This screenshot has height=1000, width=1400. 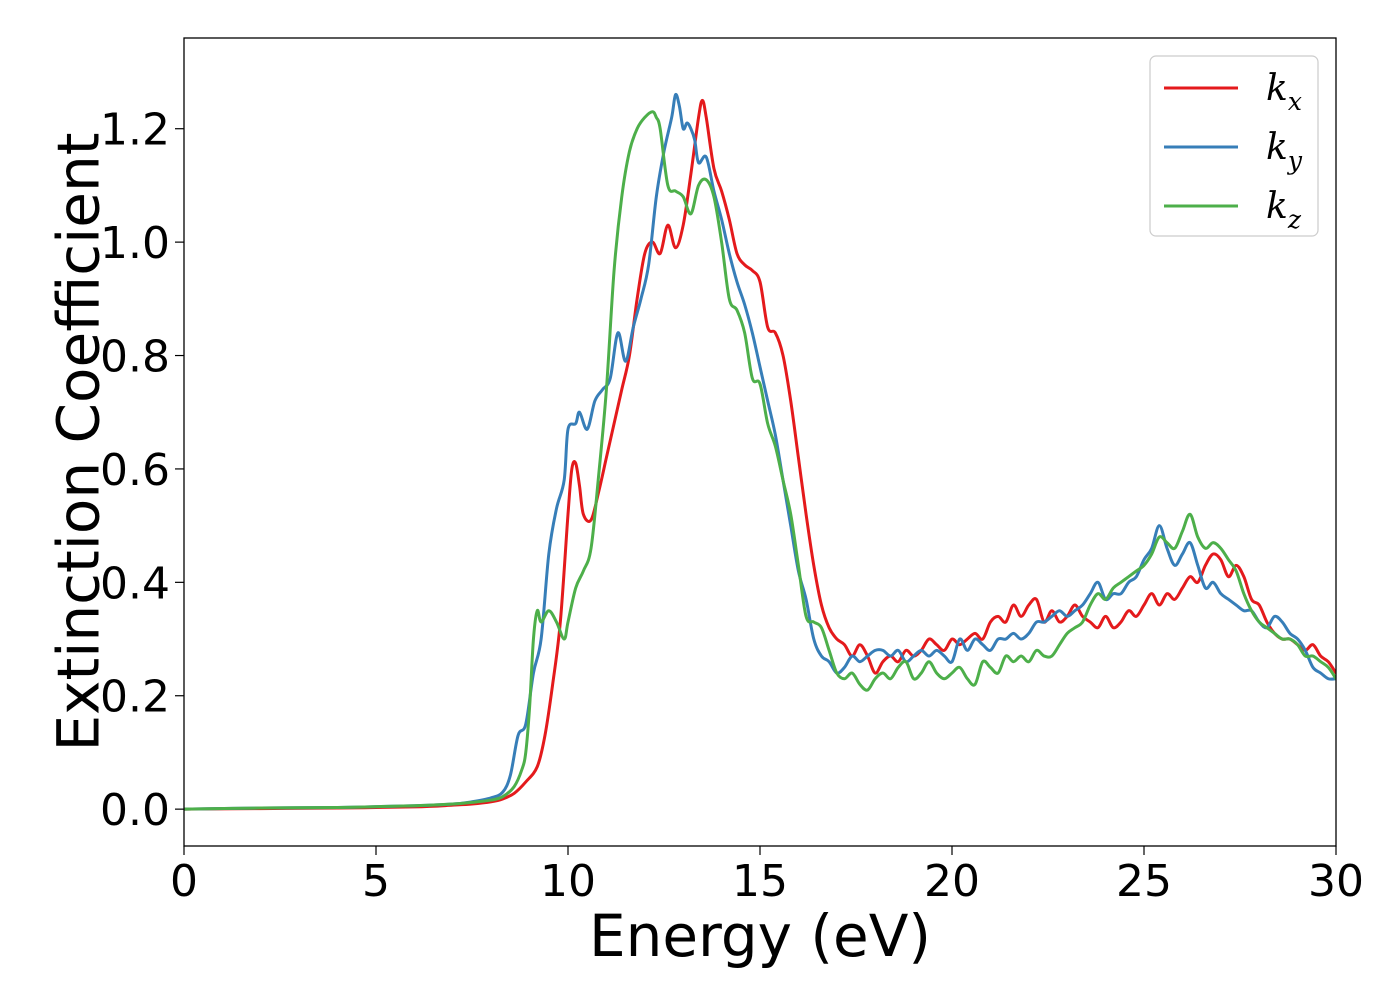 I want to click on x-tick-label: 20, so click(x=952, y=881).